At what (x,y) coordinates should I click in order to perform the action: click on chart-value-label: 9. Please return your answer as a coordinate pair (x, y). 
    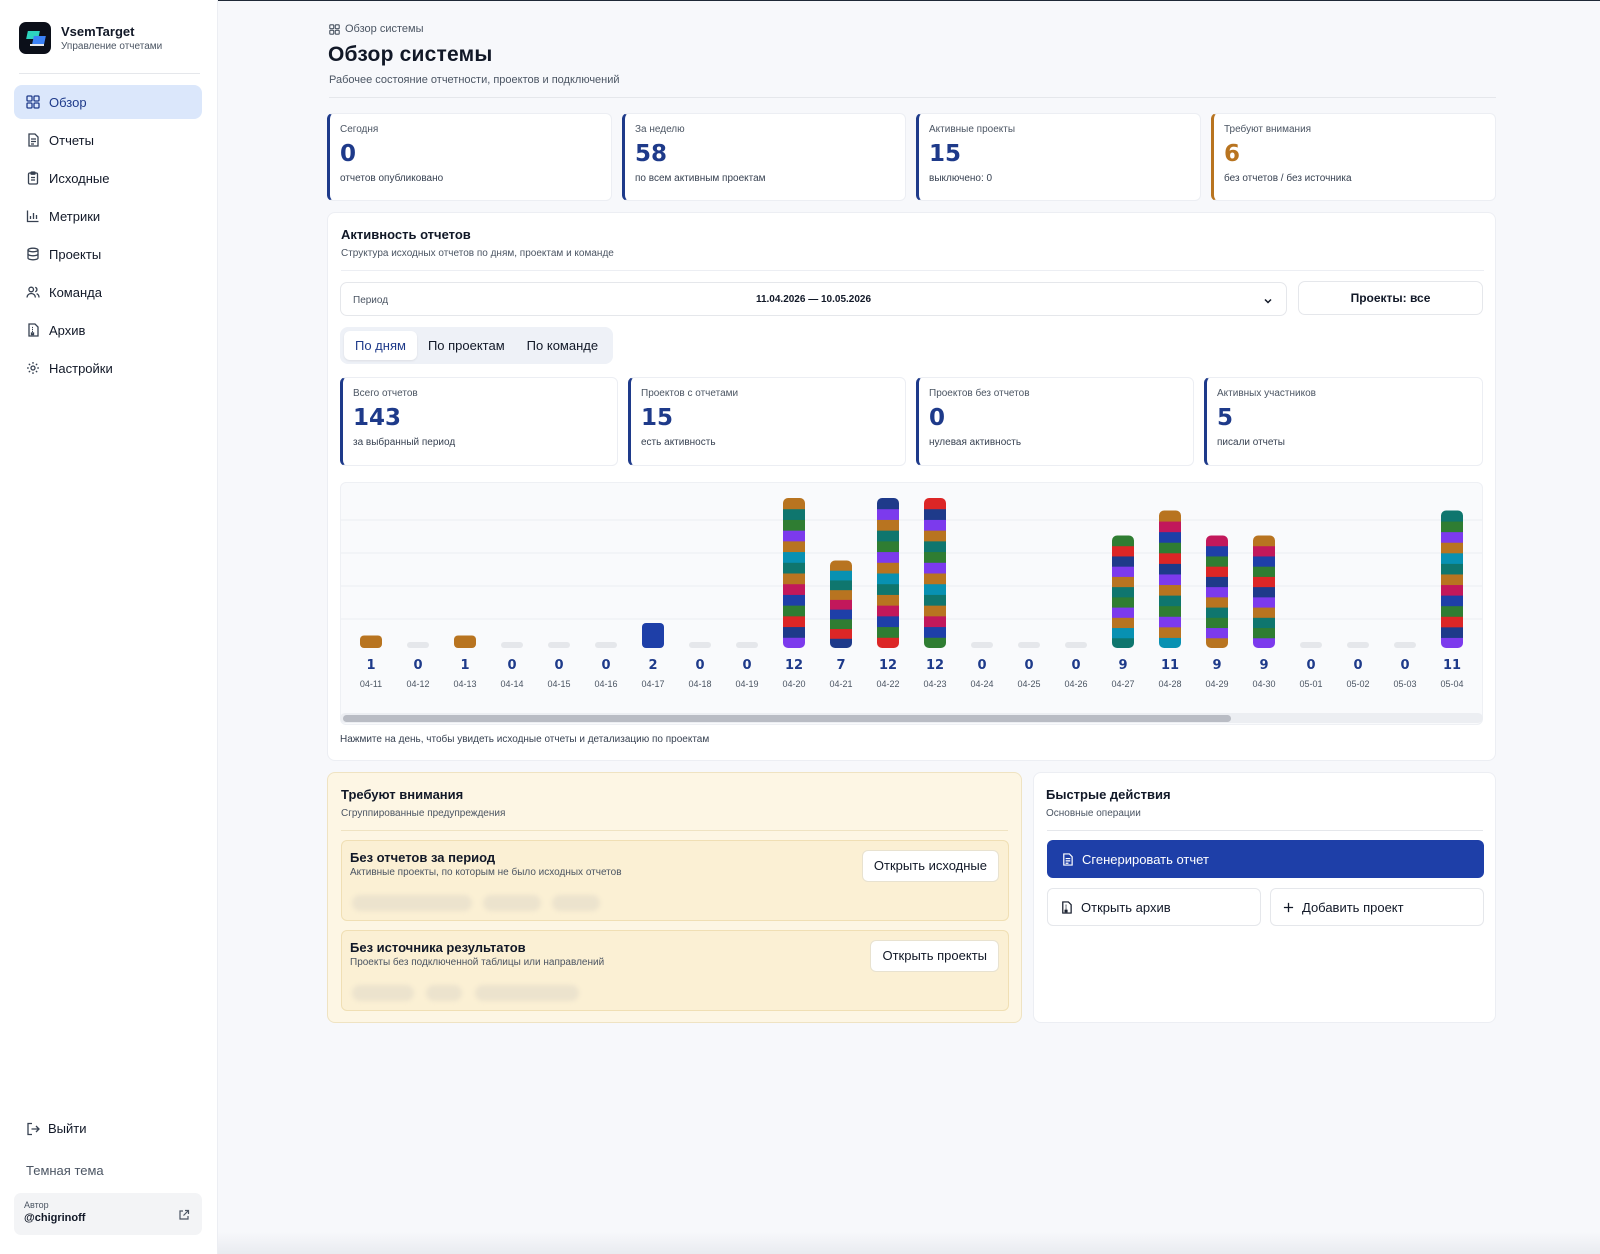
    Looking at the image, I should click on (1263, 665).